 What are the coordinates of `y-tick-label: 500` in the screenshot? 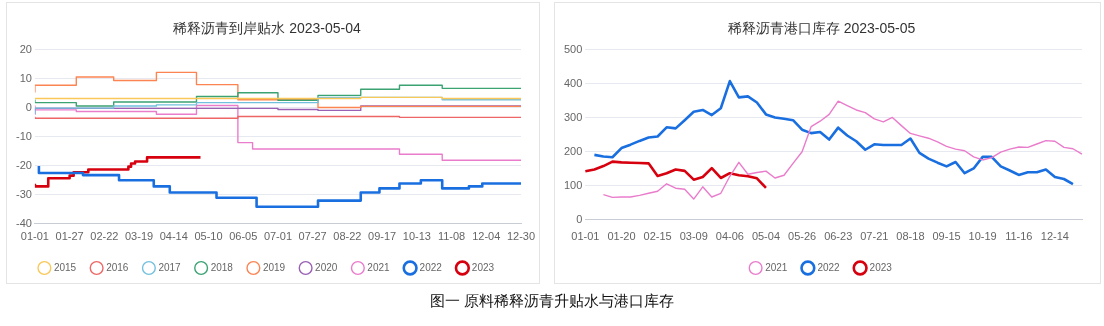 It's located at (573, 48).